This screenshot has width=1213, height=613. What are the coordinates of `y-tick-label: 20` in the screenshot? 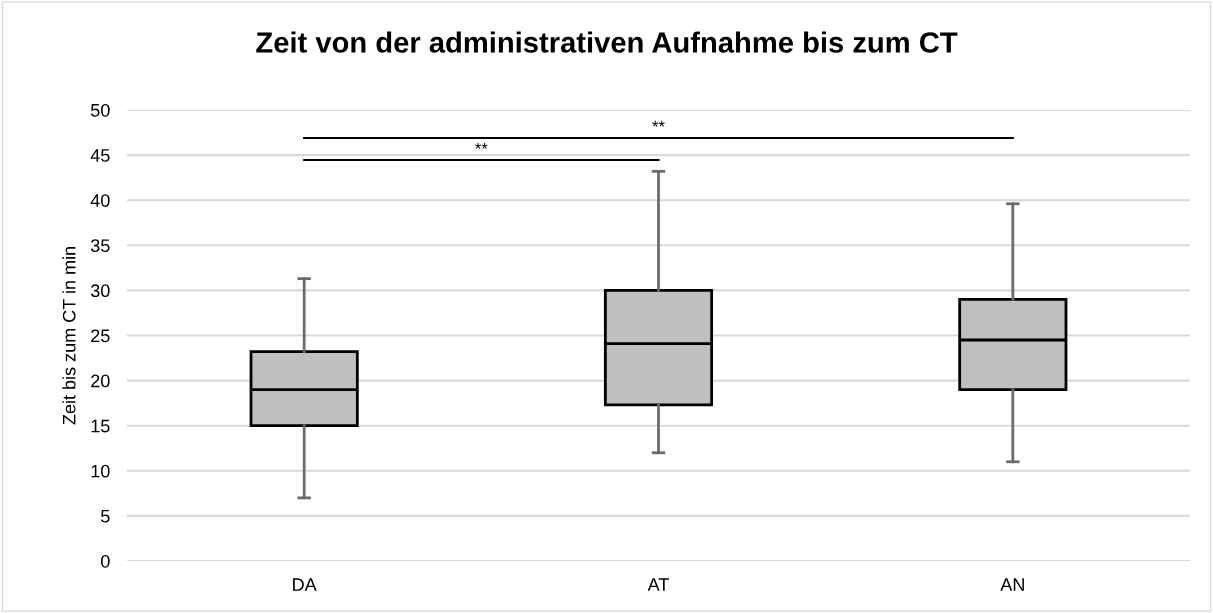 It's located at (100, 381).